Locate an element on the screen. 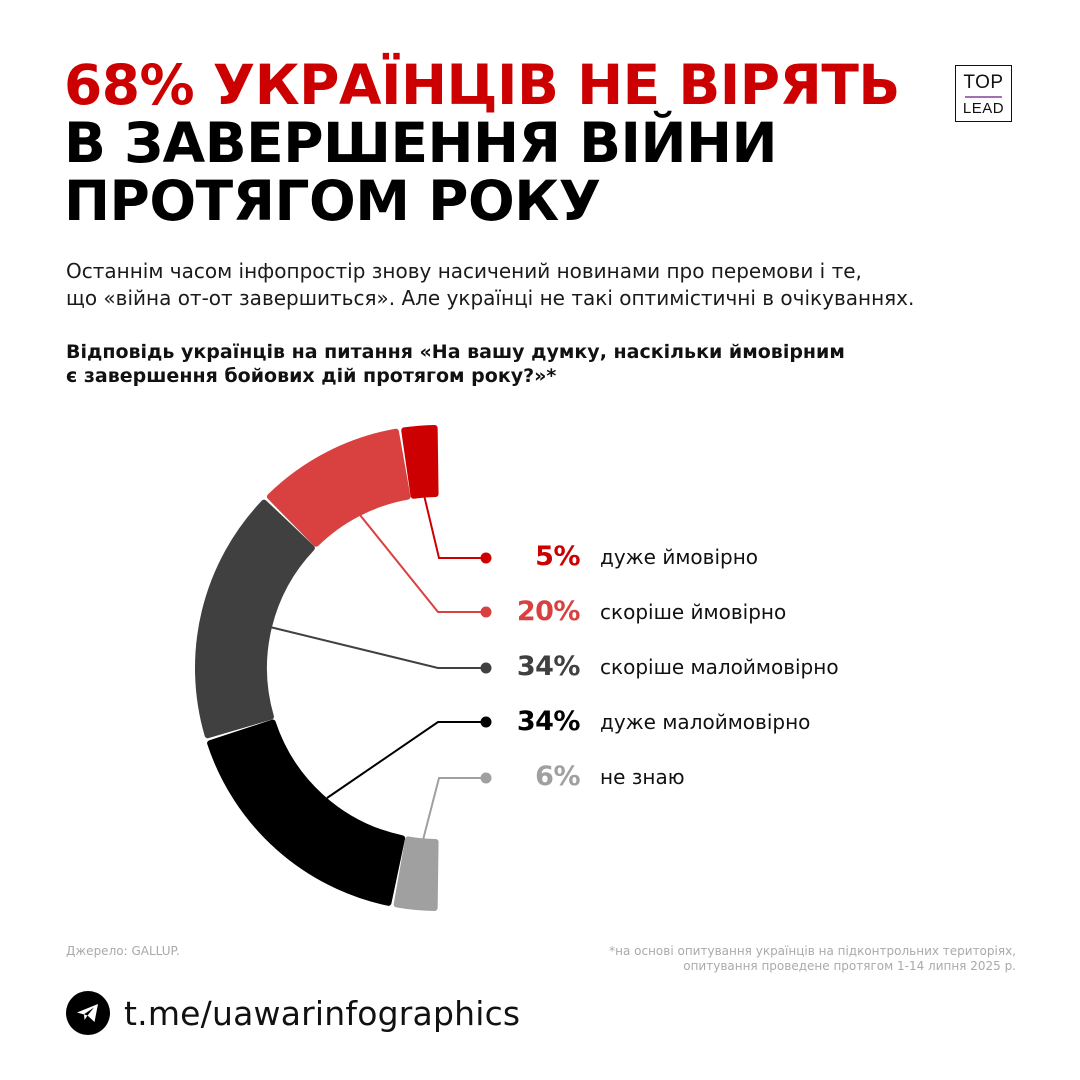 This screenshot has width=1080, height=1080. legend-label-very-unlikely: дуже малоймовірно is located at coordinates (705, 722).